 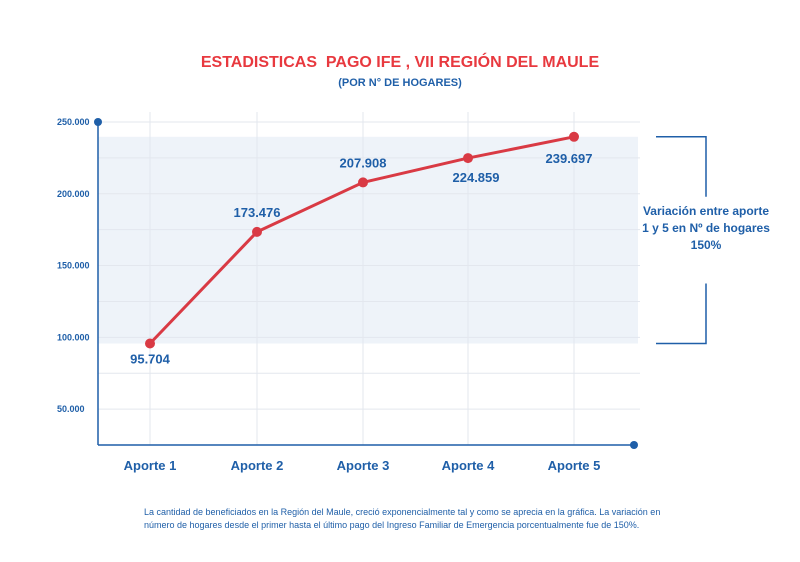 I want to click on data-label: 224.859, so click(x=476, y=177).